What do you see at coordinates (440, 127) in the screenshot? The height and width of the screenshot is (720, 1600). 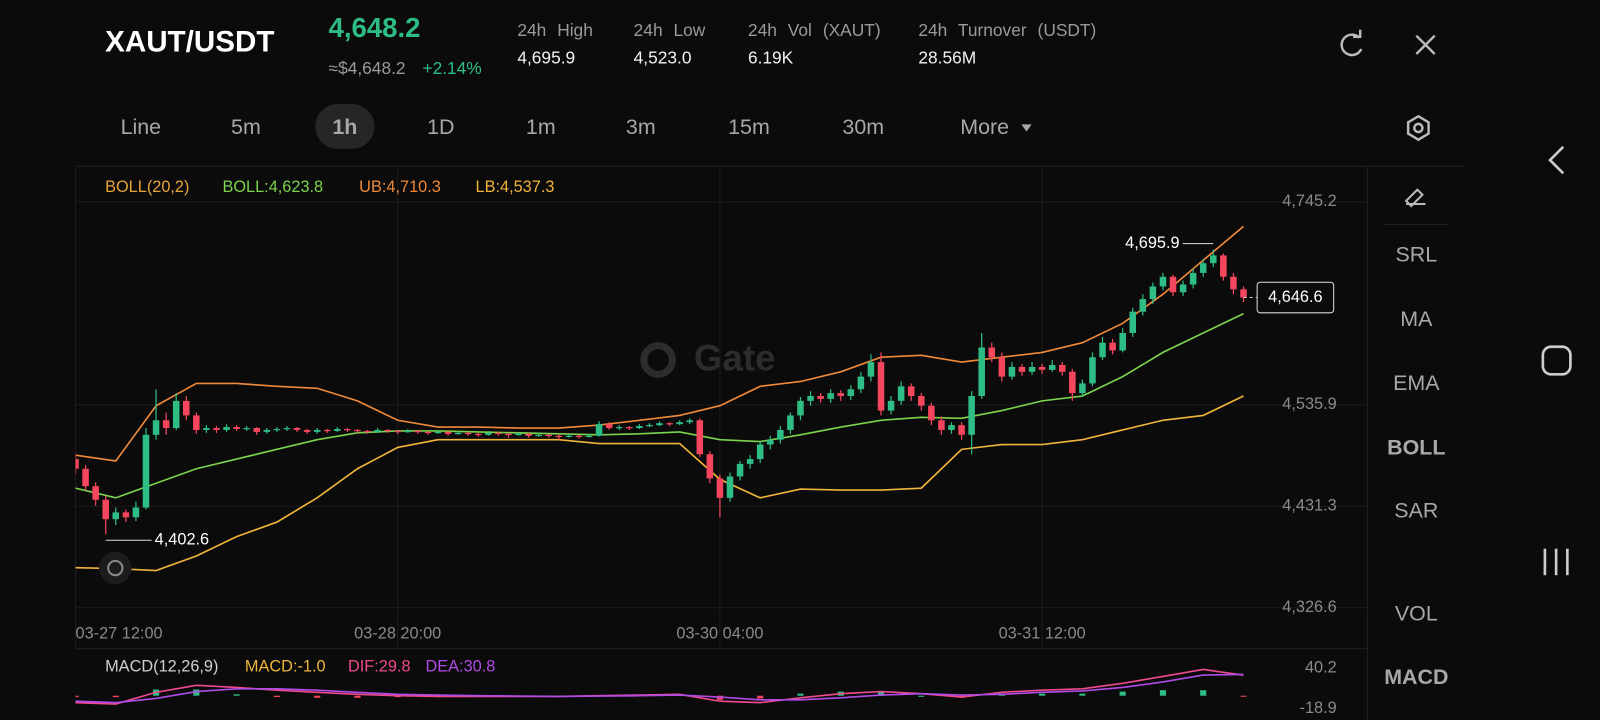 I see `timeframe-tab: 1D` at bounding box center [440, 127].